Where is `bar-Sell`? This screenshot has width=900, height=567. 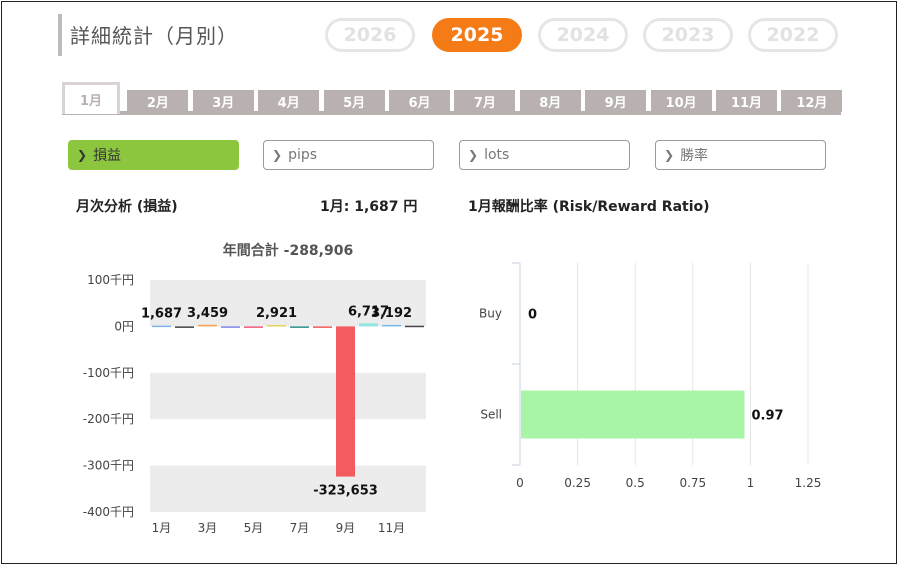
bar-Sell is located at coordinates (633, 414).